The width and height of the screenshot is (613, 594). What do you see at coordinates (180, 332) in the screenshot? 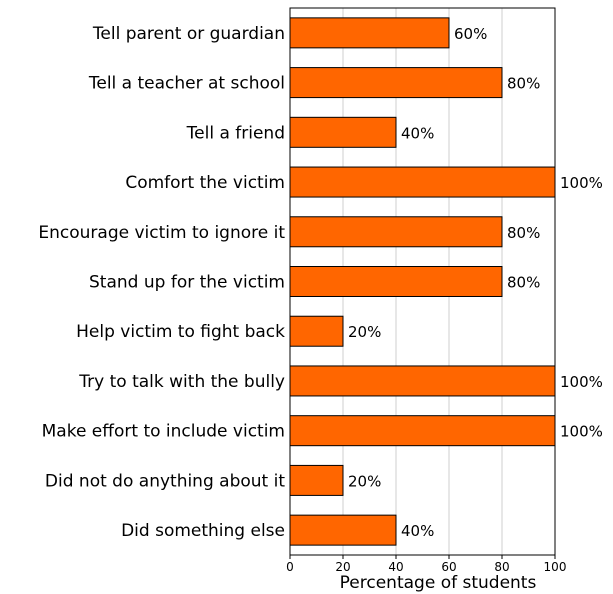
I see `category-label: Help victim to fight back` at bounding box center [180, 332].